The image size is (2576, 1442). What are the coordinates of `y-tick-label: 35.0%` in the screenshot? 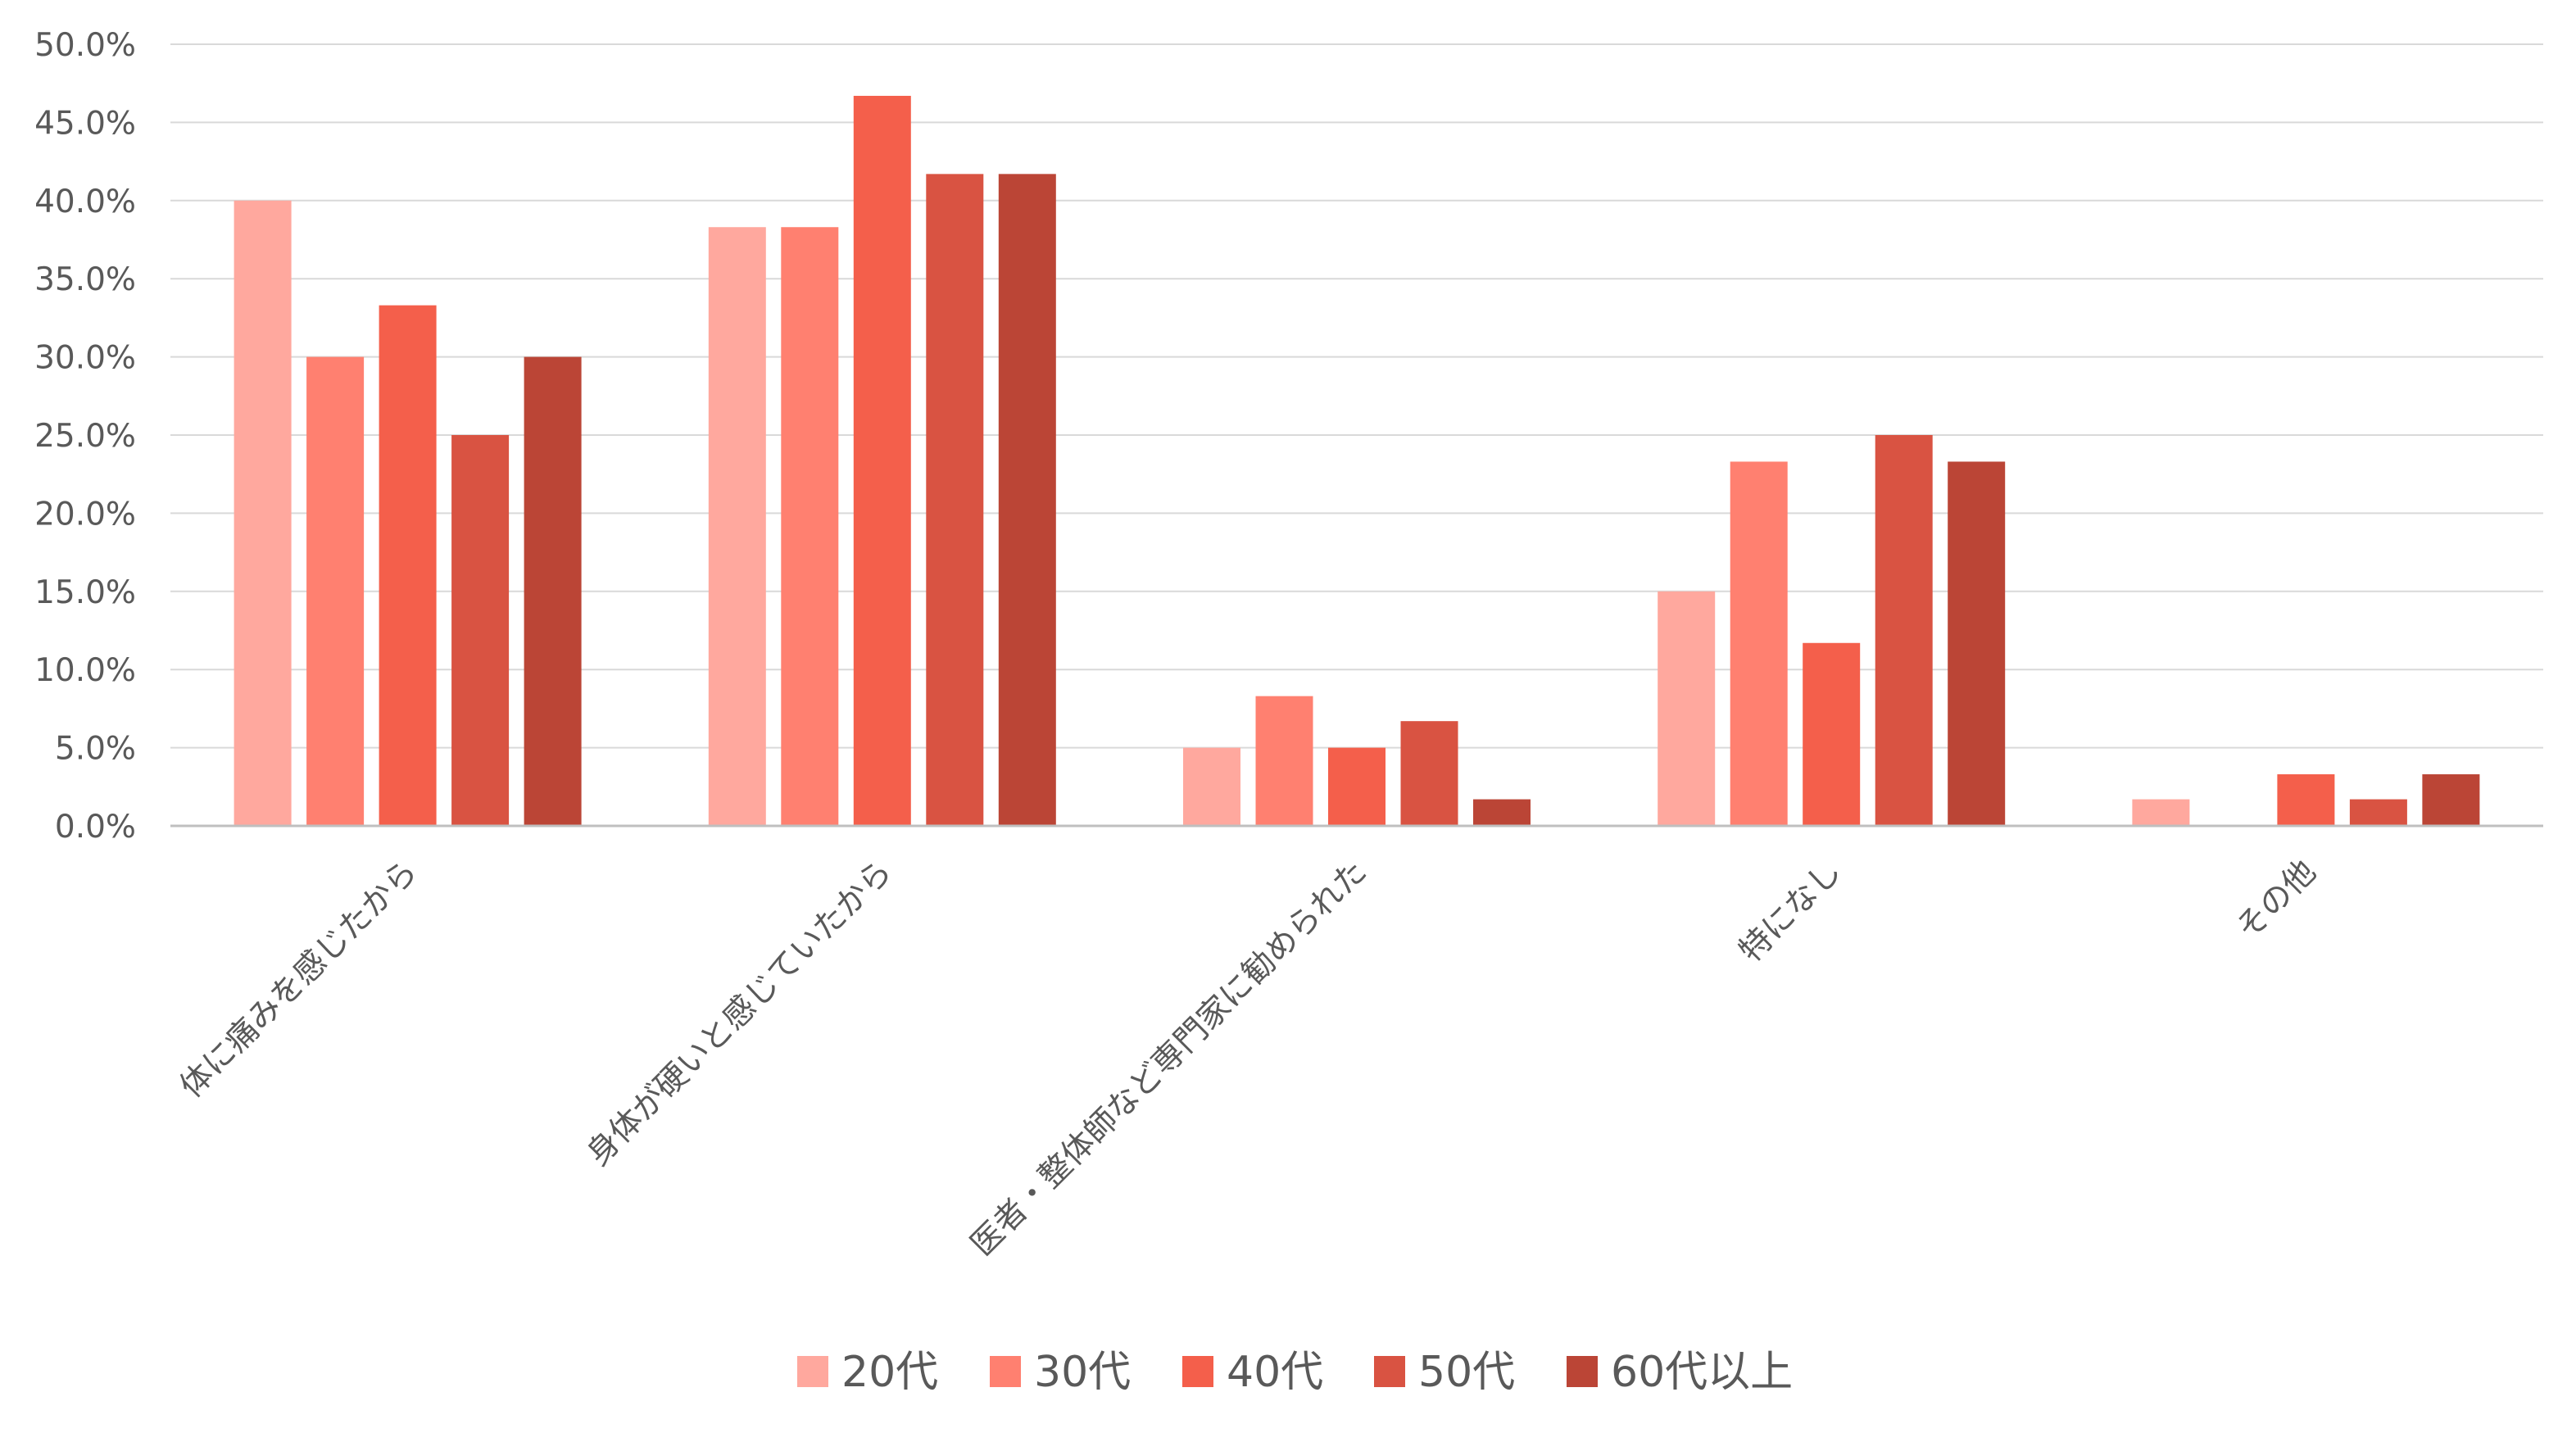 It's located at (85, 279).